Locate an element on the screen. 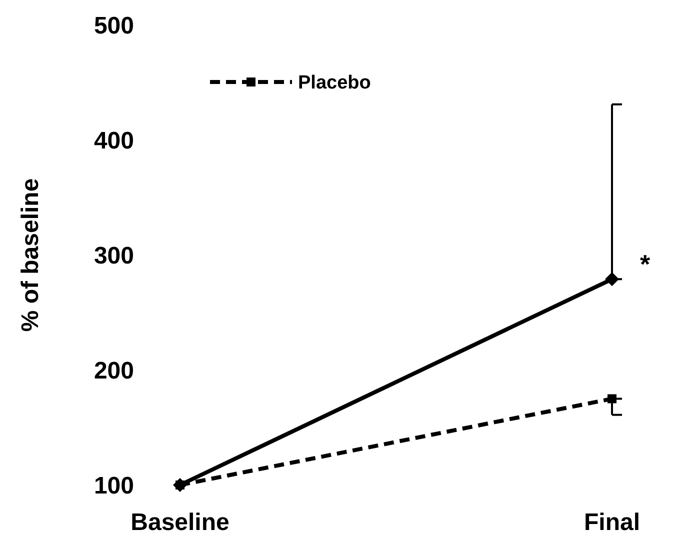 This screenshot has height=541, width=697. y-axis-title: % of baseline is located at coordinates (30, 255).